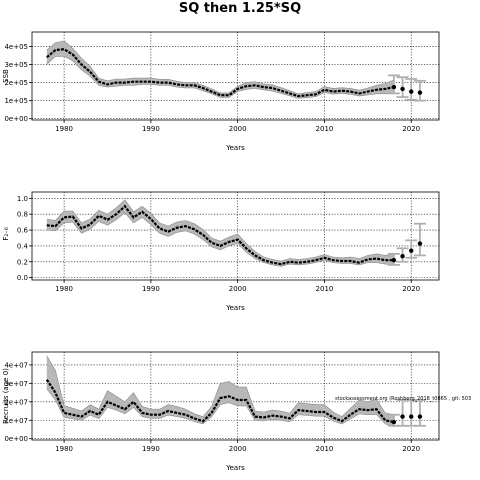 This screenshot has width=480, height=480. Describe the element at coordinates (240, 8) in the screenshot. I see `chart-title: SQ then 1.25*SQ` at that location.